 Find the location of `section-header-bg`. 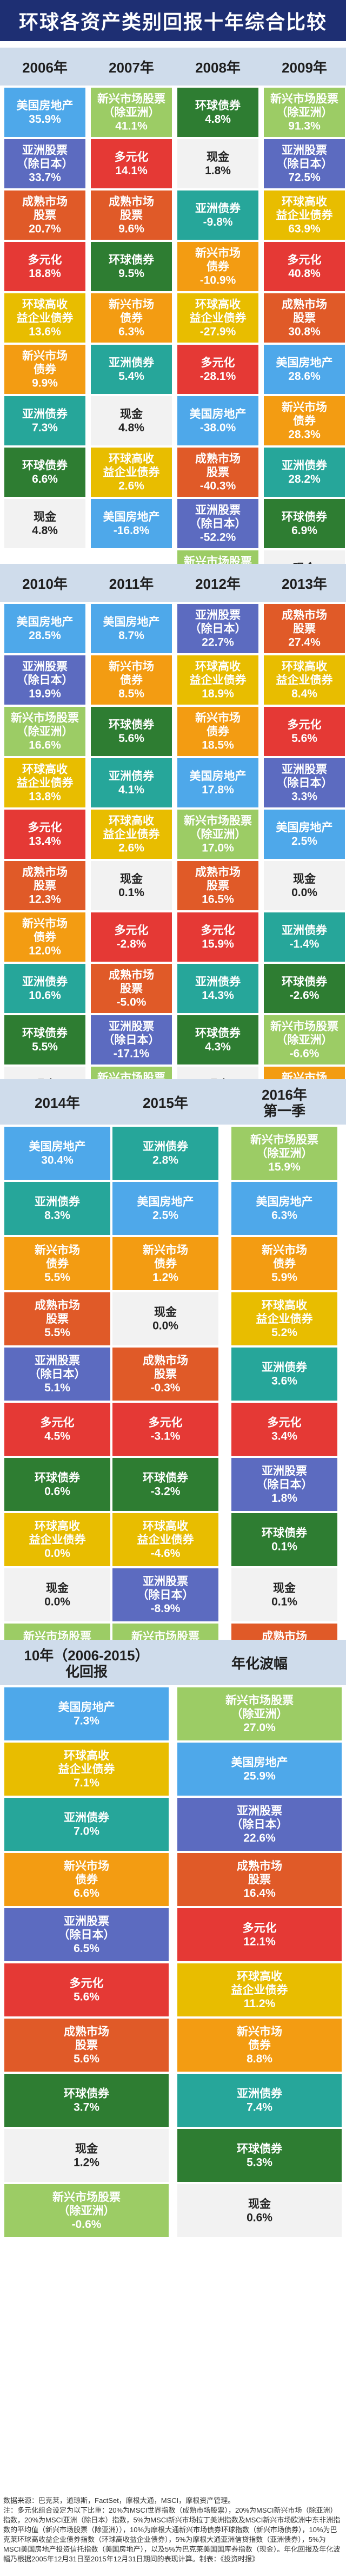

section-header-bg is located at coordinates (173, 583).